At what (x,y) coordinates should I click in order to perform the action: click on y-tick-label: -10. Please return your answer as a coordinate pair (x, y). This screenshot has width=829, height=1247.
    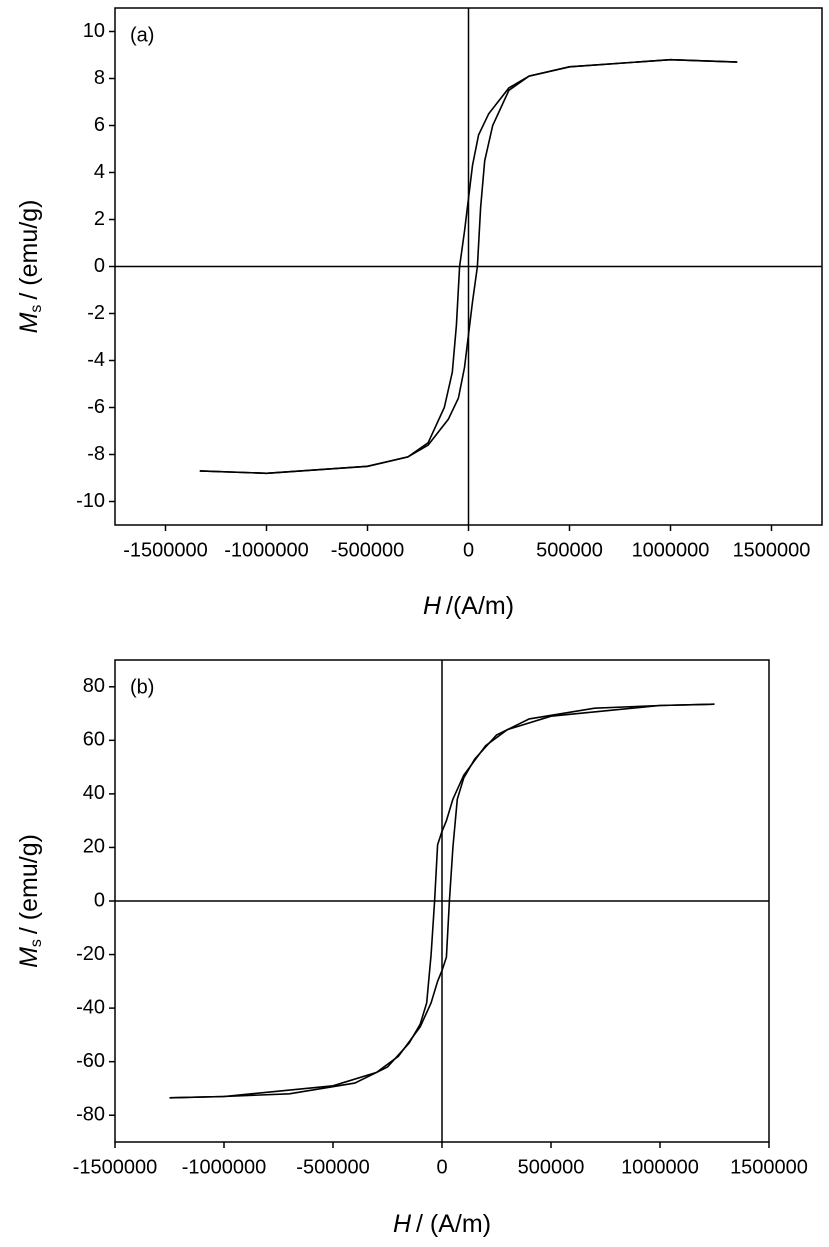
    Looking at the image, I should click on (90, 501).